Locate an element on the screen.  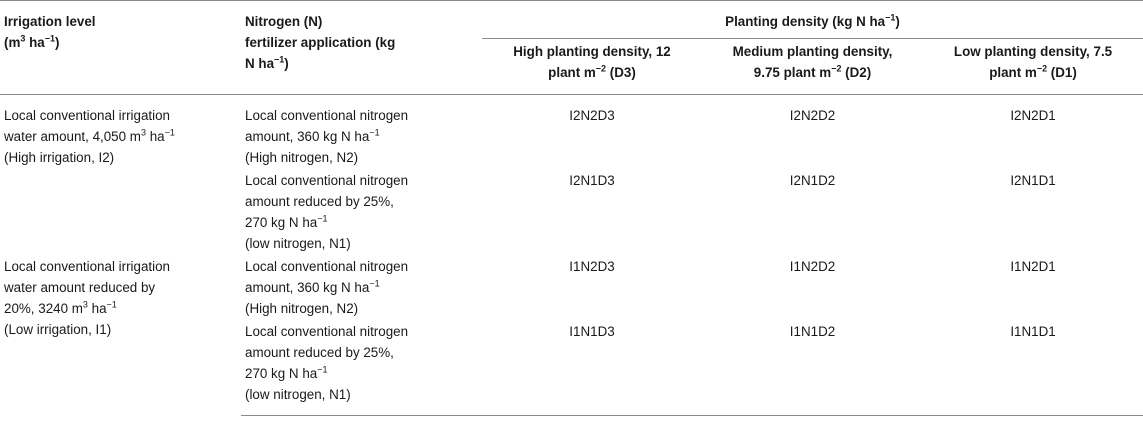
treatment-code-cell: I1N2D2 is located at coordinates (812, 266).